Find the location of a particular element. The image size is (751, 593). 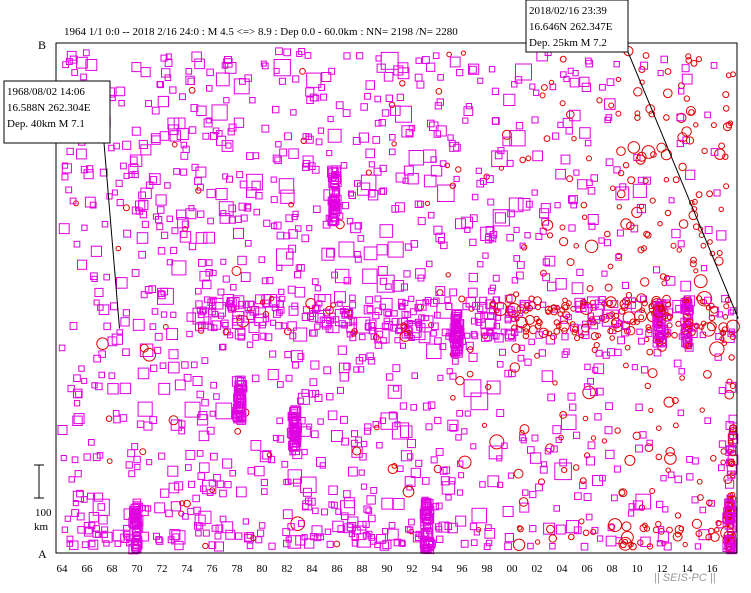

axis-top-label: B is located at coordinates (42, 45).